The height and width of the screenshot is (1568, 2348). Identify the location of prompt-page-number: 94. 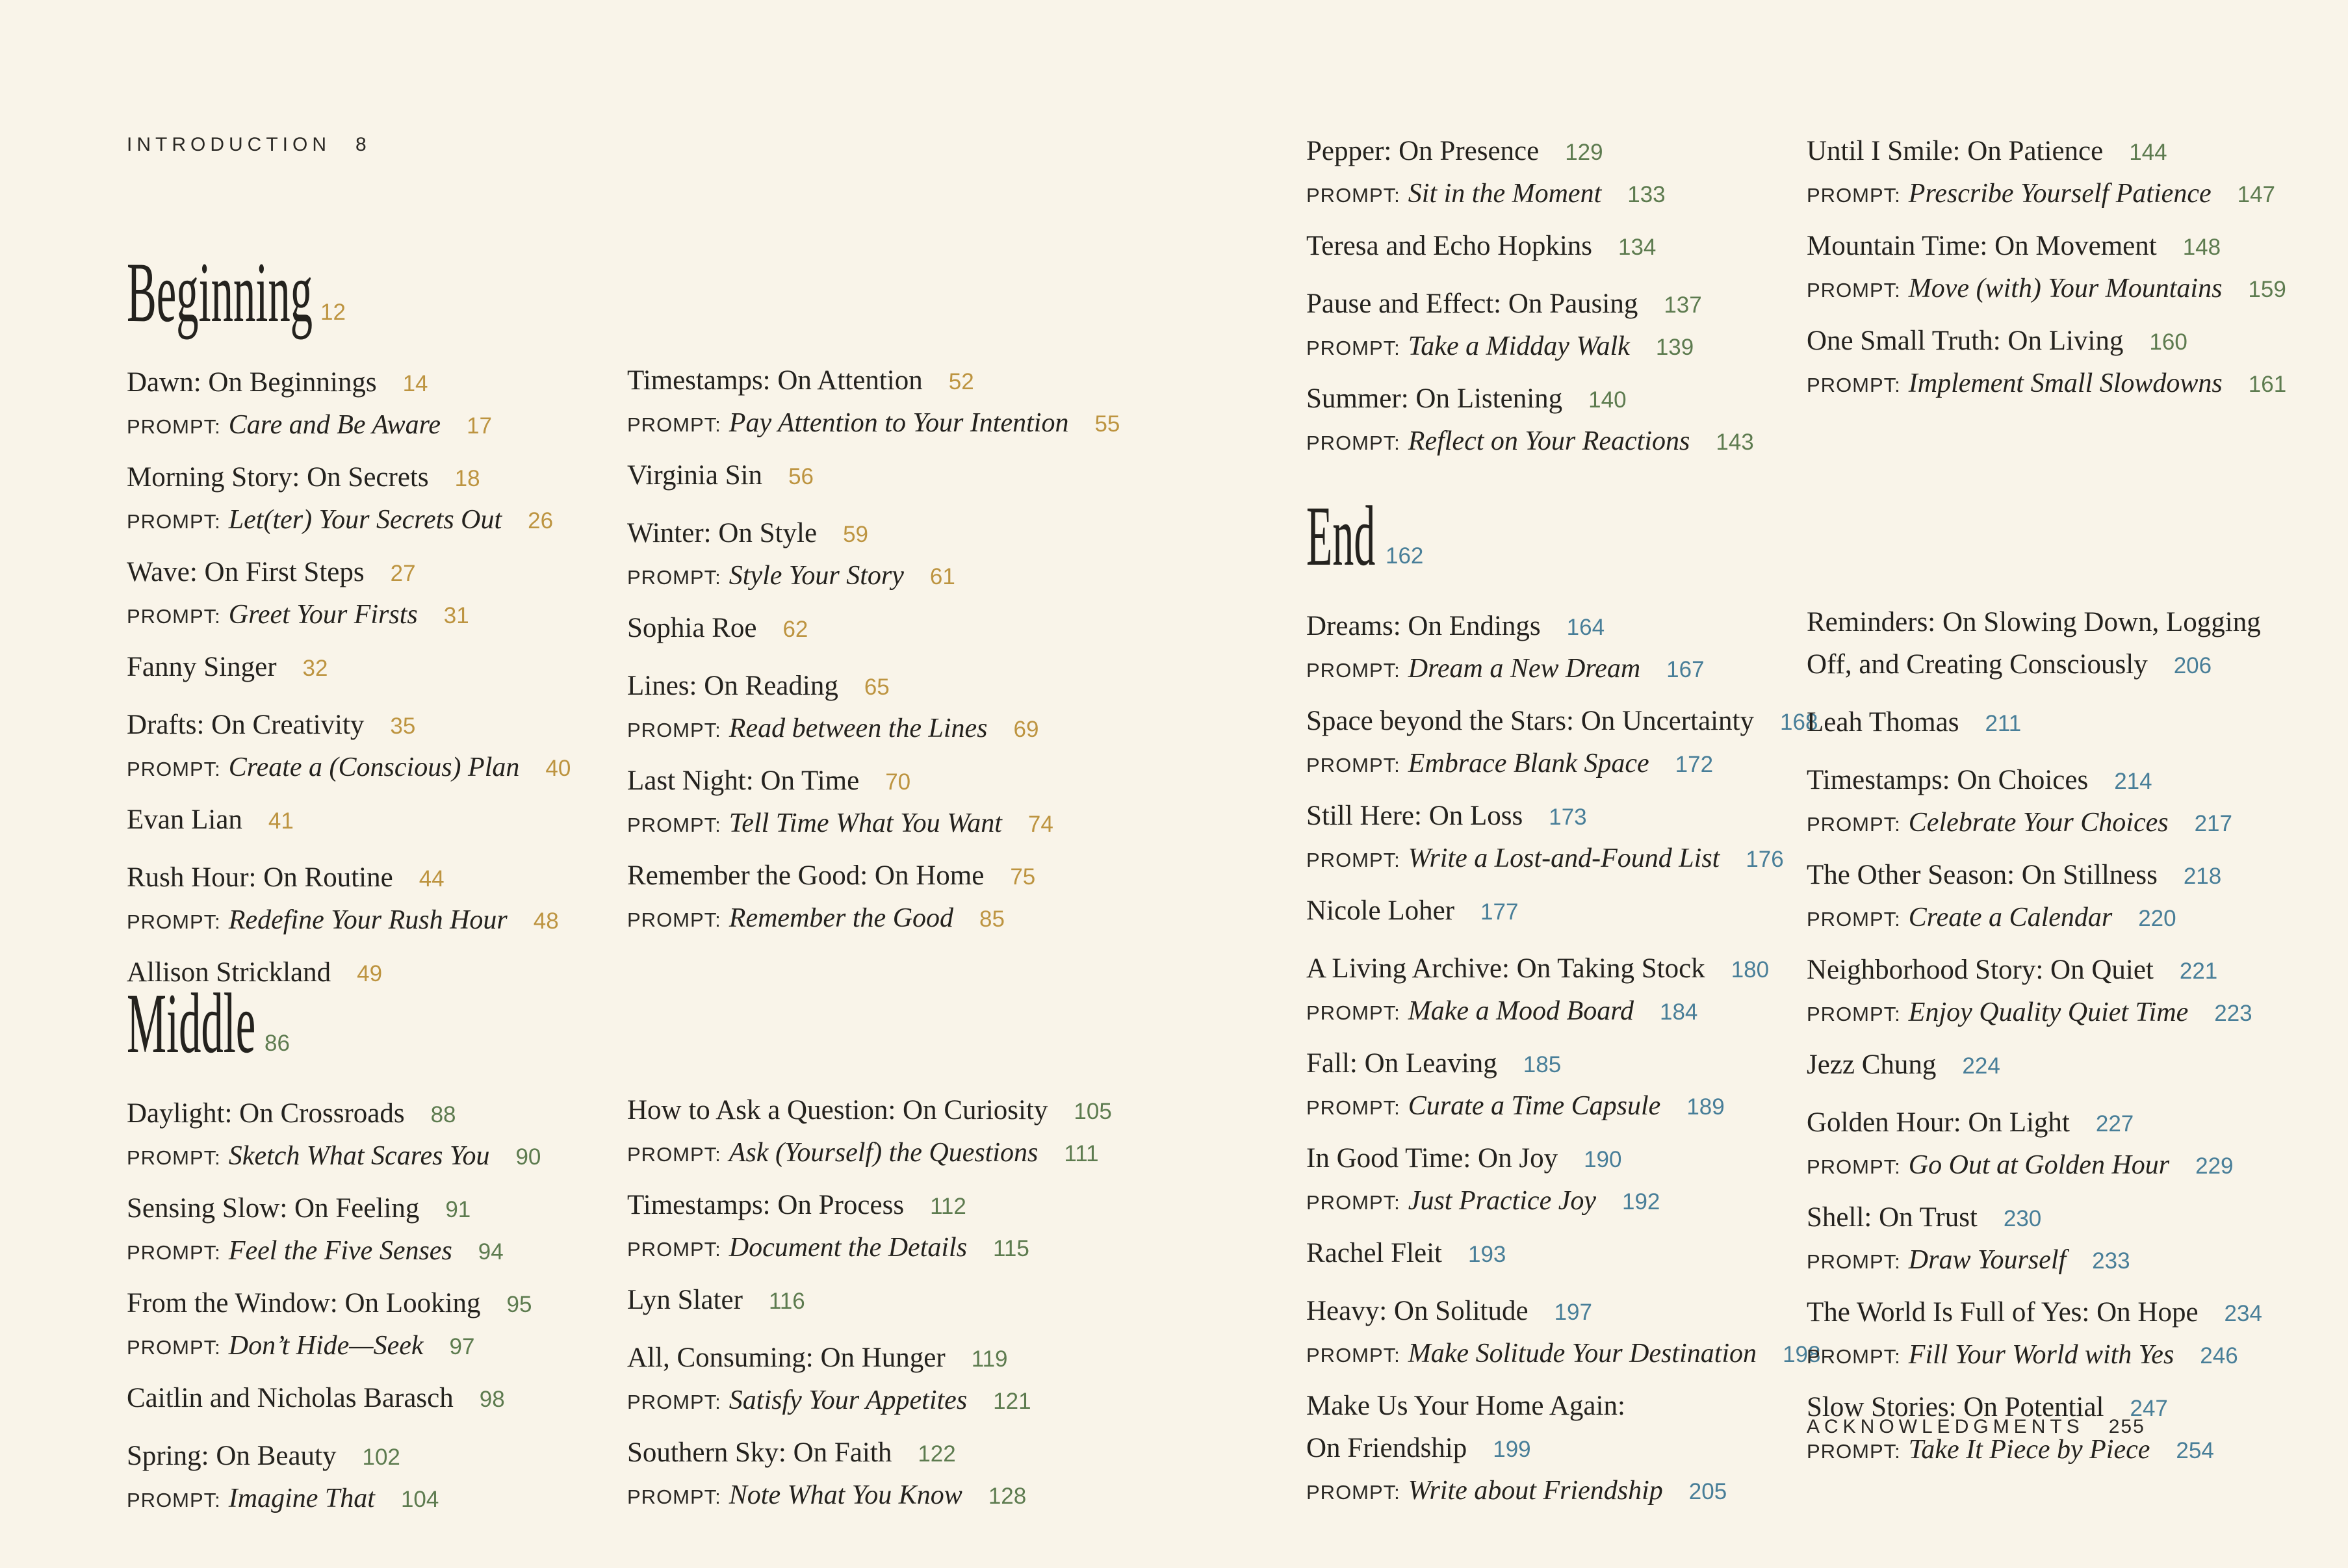
(491, 1252).